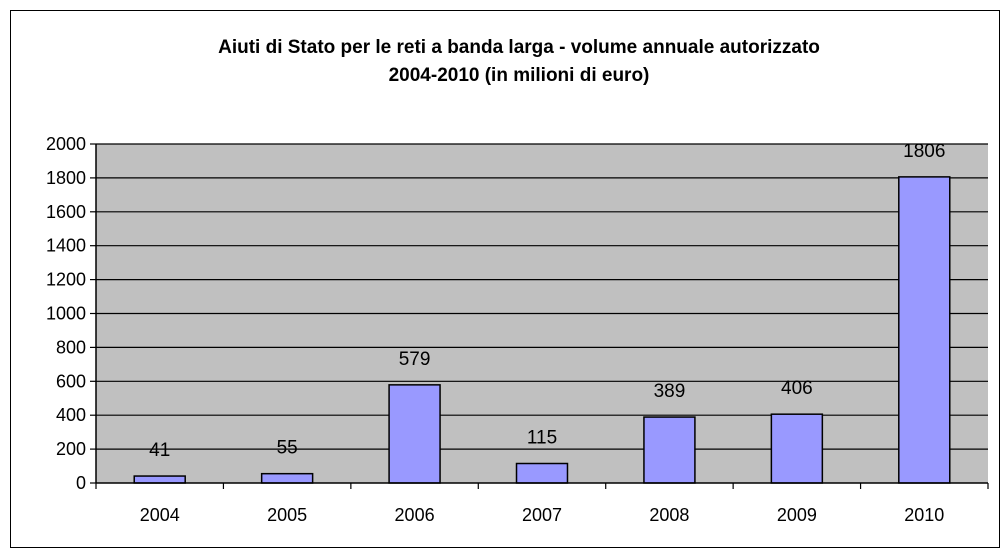 This screenshot has width=1002, height=550. Describe the element at coordinates (66, 178) in the screenshot. I see `y-tick-label: 1800` at that location.